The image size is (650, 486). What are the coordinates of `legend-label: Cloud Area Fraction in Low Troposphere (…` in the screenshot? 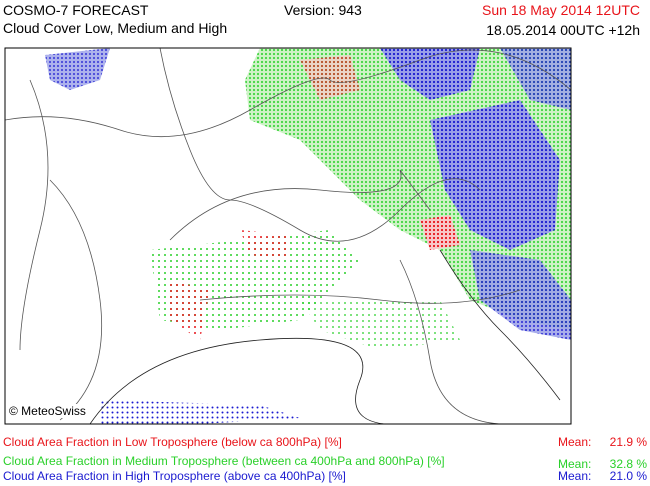 It's located at (172, 442).